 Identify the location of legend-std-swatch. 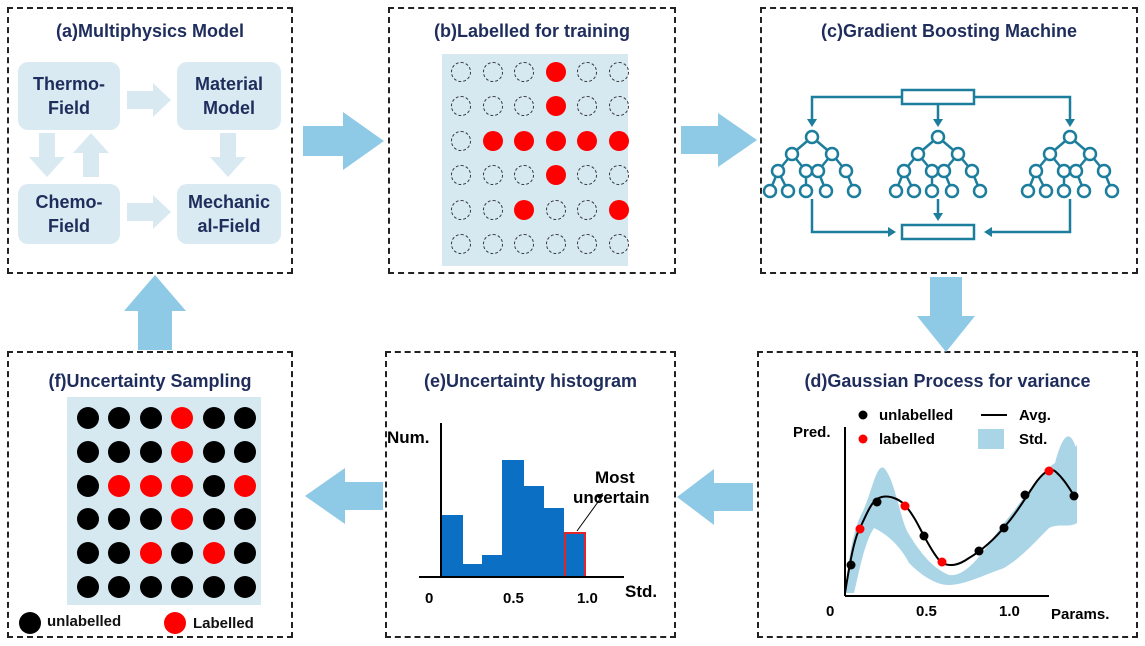
(991, 439).